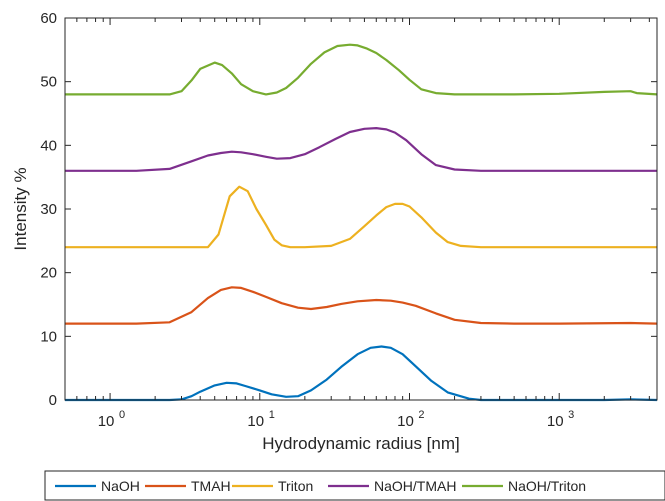 The width and height of the screenshot is (665, 501). I want to click on legend-label-3: NaOH/TMAH, so click(415, 486).